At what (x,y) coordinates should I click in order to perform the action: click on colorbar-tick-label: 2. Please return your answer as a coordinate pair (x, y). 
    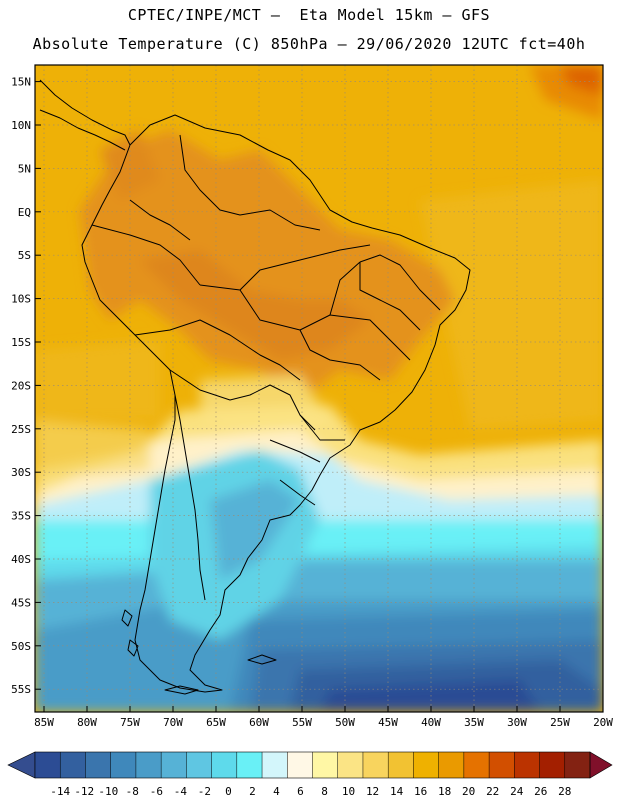
    Looking at the image, I should click on (252, 791).